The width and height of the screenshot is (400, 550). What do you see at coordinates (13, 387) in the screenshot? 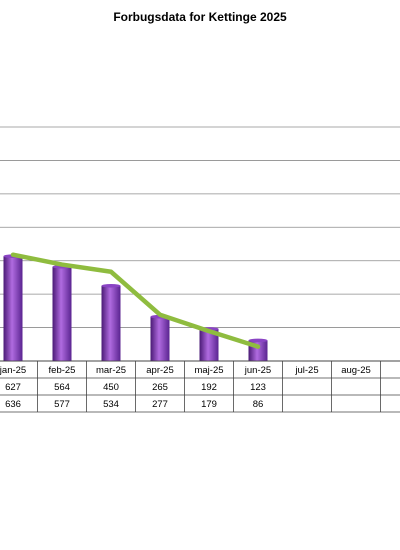
I see `table-cell-value: 627` at bounding box center [13, 387].